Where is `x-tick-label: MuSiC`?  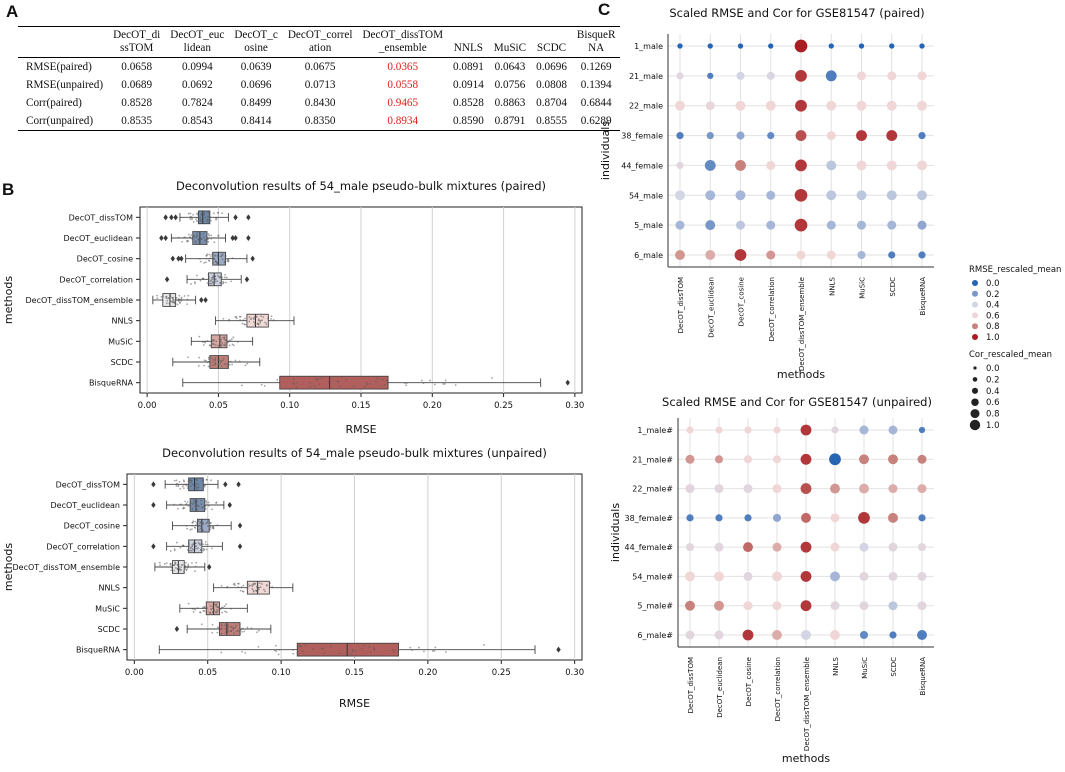
x-tick-label: MuSiC is located at coordinates (865, 668).